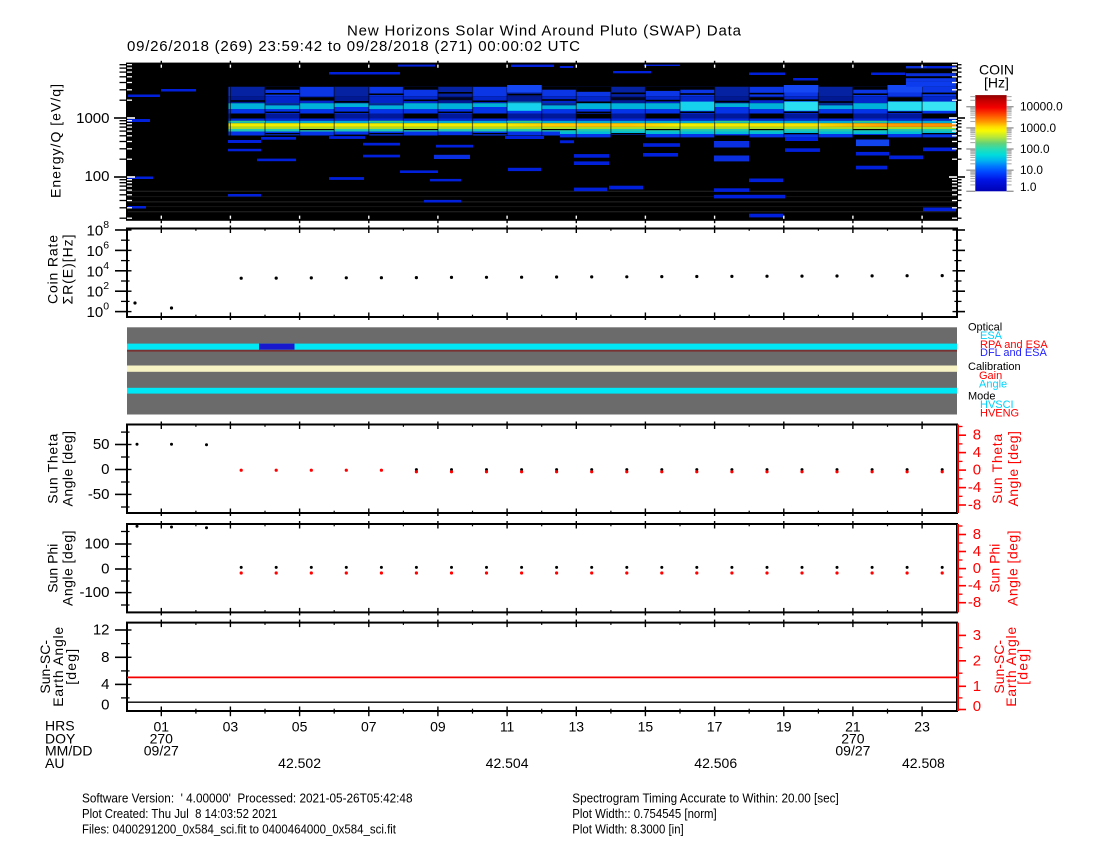 The height and width of the screenshot is (855, 1100). I want to click on svg-text: Mode, so click(982, 397).